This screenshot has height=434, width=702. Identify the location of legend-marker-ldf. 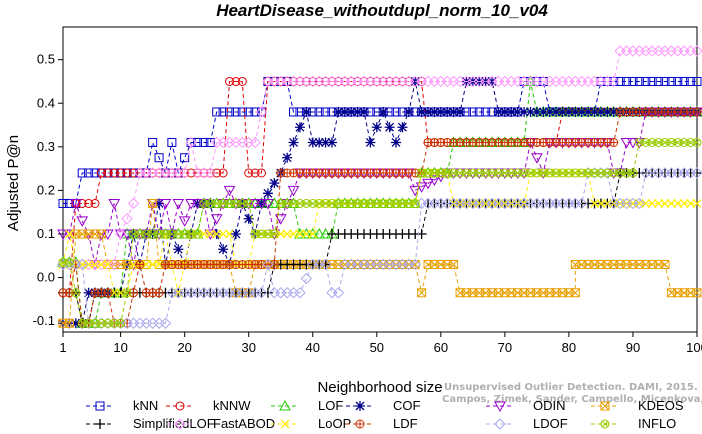
(360, 424).